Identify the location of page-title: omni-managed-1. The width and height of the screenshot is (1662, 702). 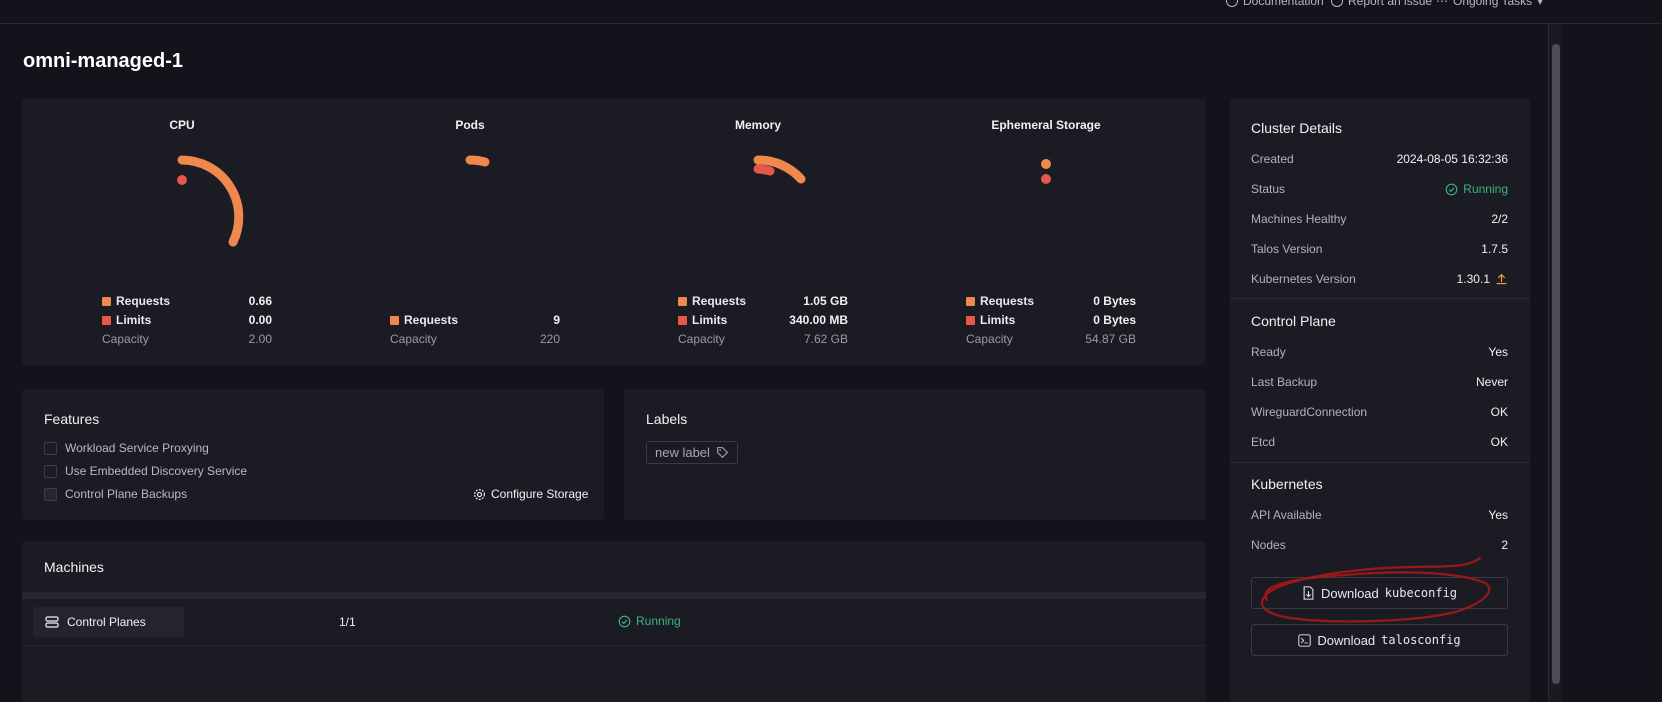
(103, 61).